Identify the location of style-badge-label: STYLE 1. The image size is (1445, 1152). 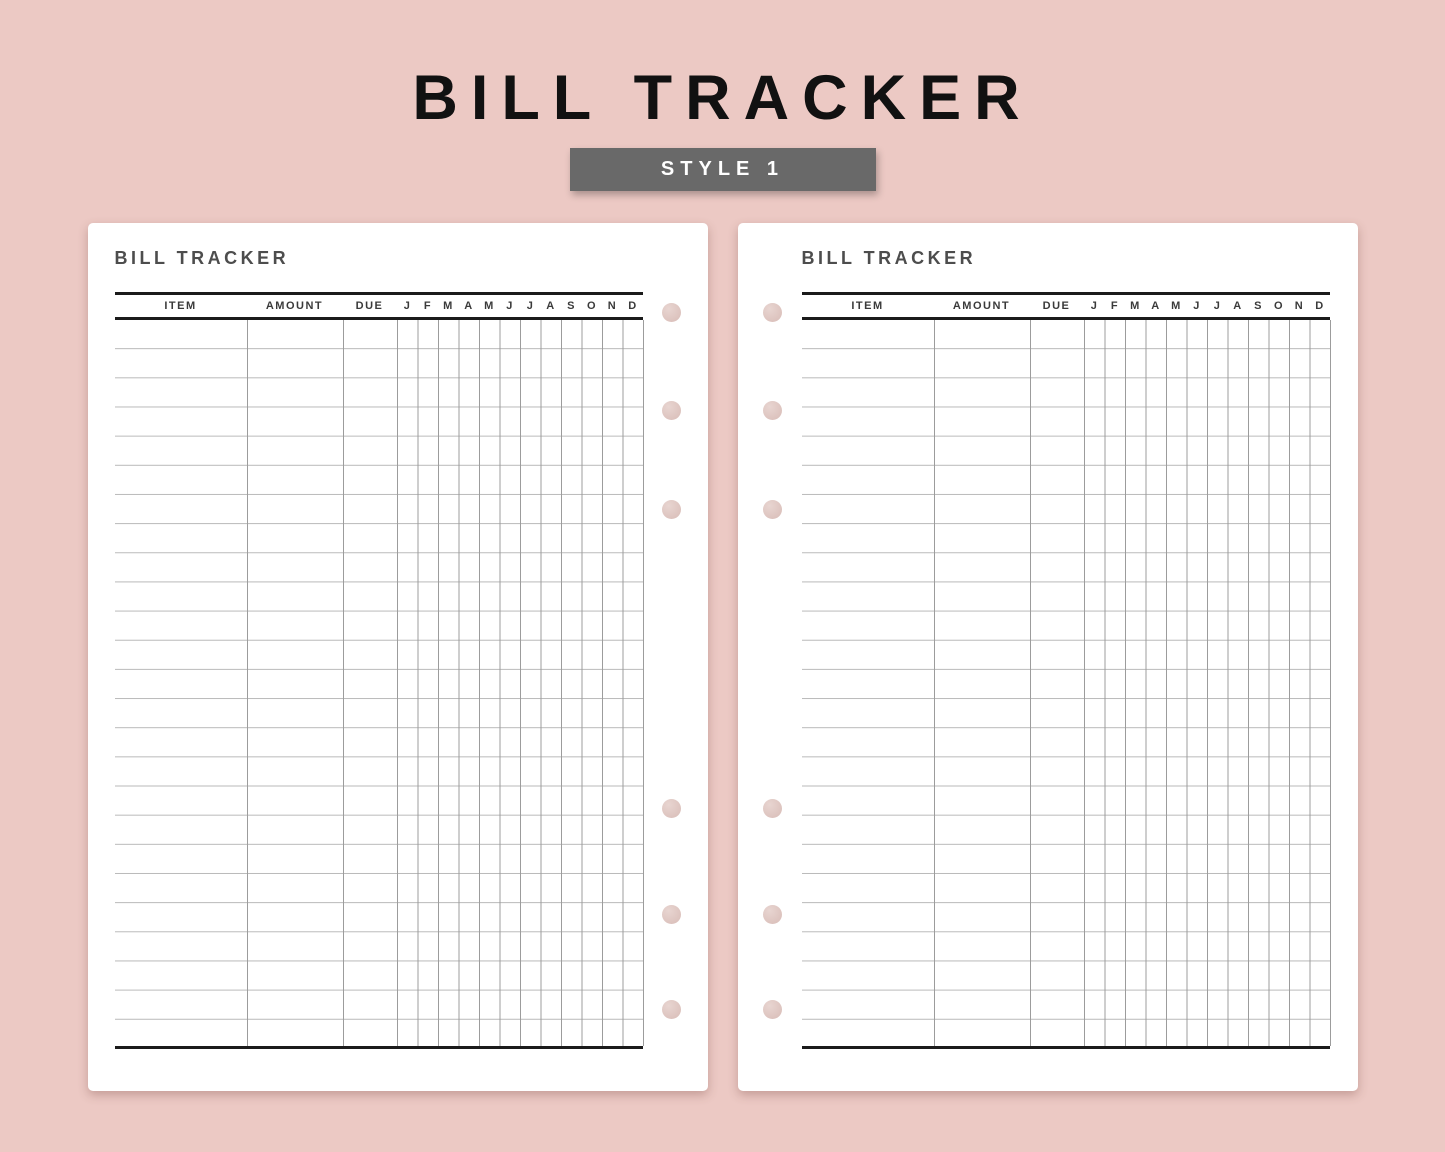
(722, 169).